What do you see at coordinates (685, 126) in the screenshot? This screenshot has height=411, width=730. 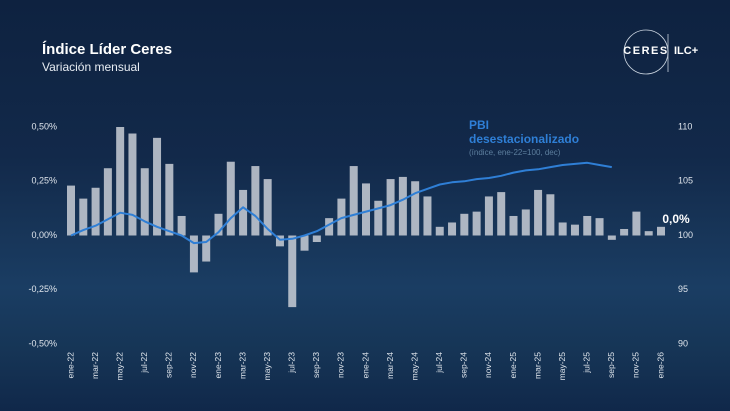 I see `y2-tick-label: 110` at bounding box center [685, 126].